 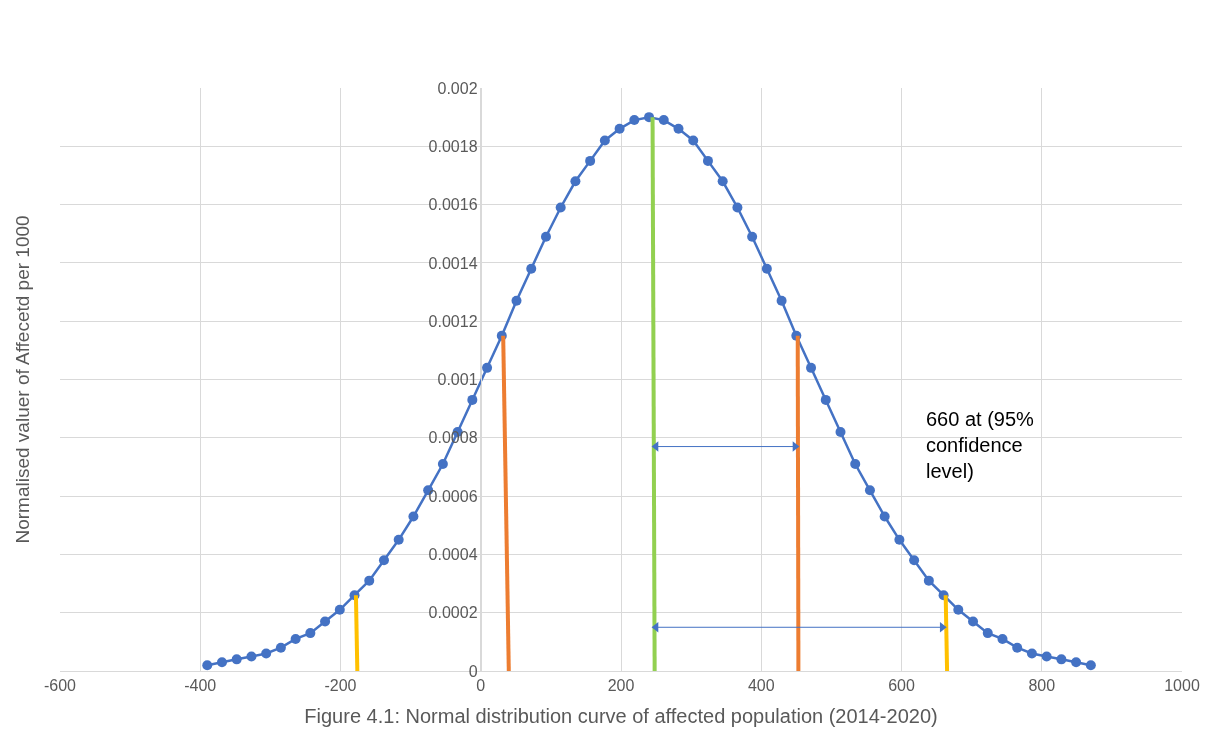 I want to click on x-tick-label: 1000, so click(x=1182, y=686).